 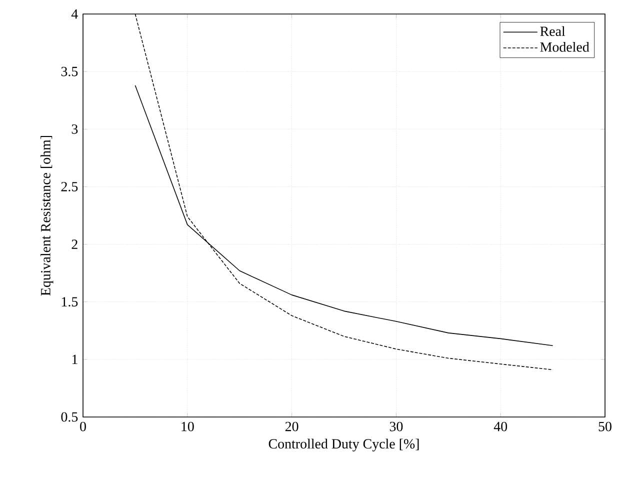 What do you see at coordinates (69, 71) in the screenshot?
I see `y-tick-label: 3.5` at bounding box center [69, 71].